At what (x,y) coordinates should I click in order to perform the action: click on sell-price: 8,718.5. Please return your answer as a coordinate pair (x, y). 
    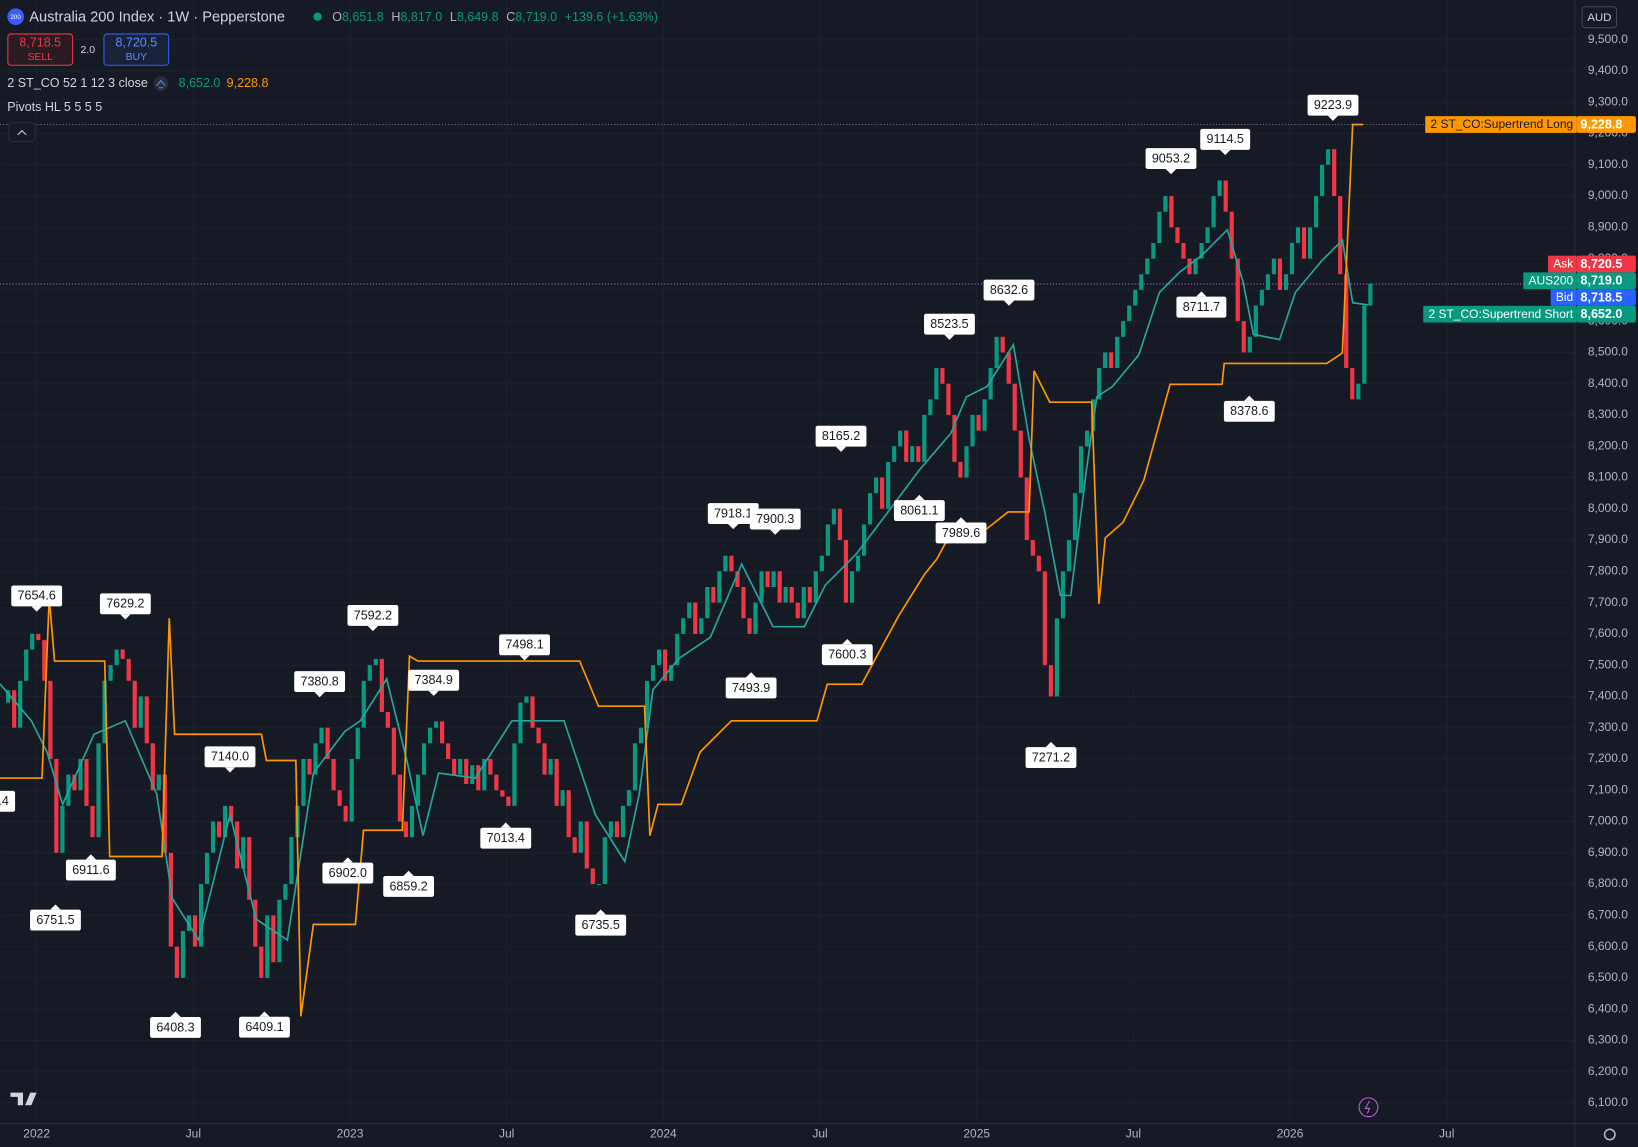
    Looking at the image, I should click on (40, 43).